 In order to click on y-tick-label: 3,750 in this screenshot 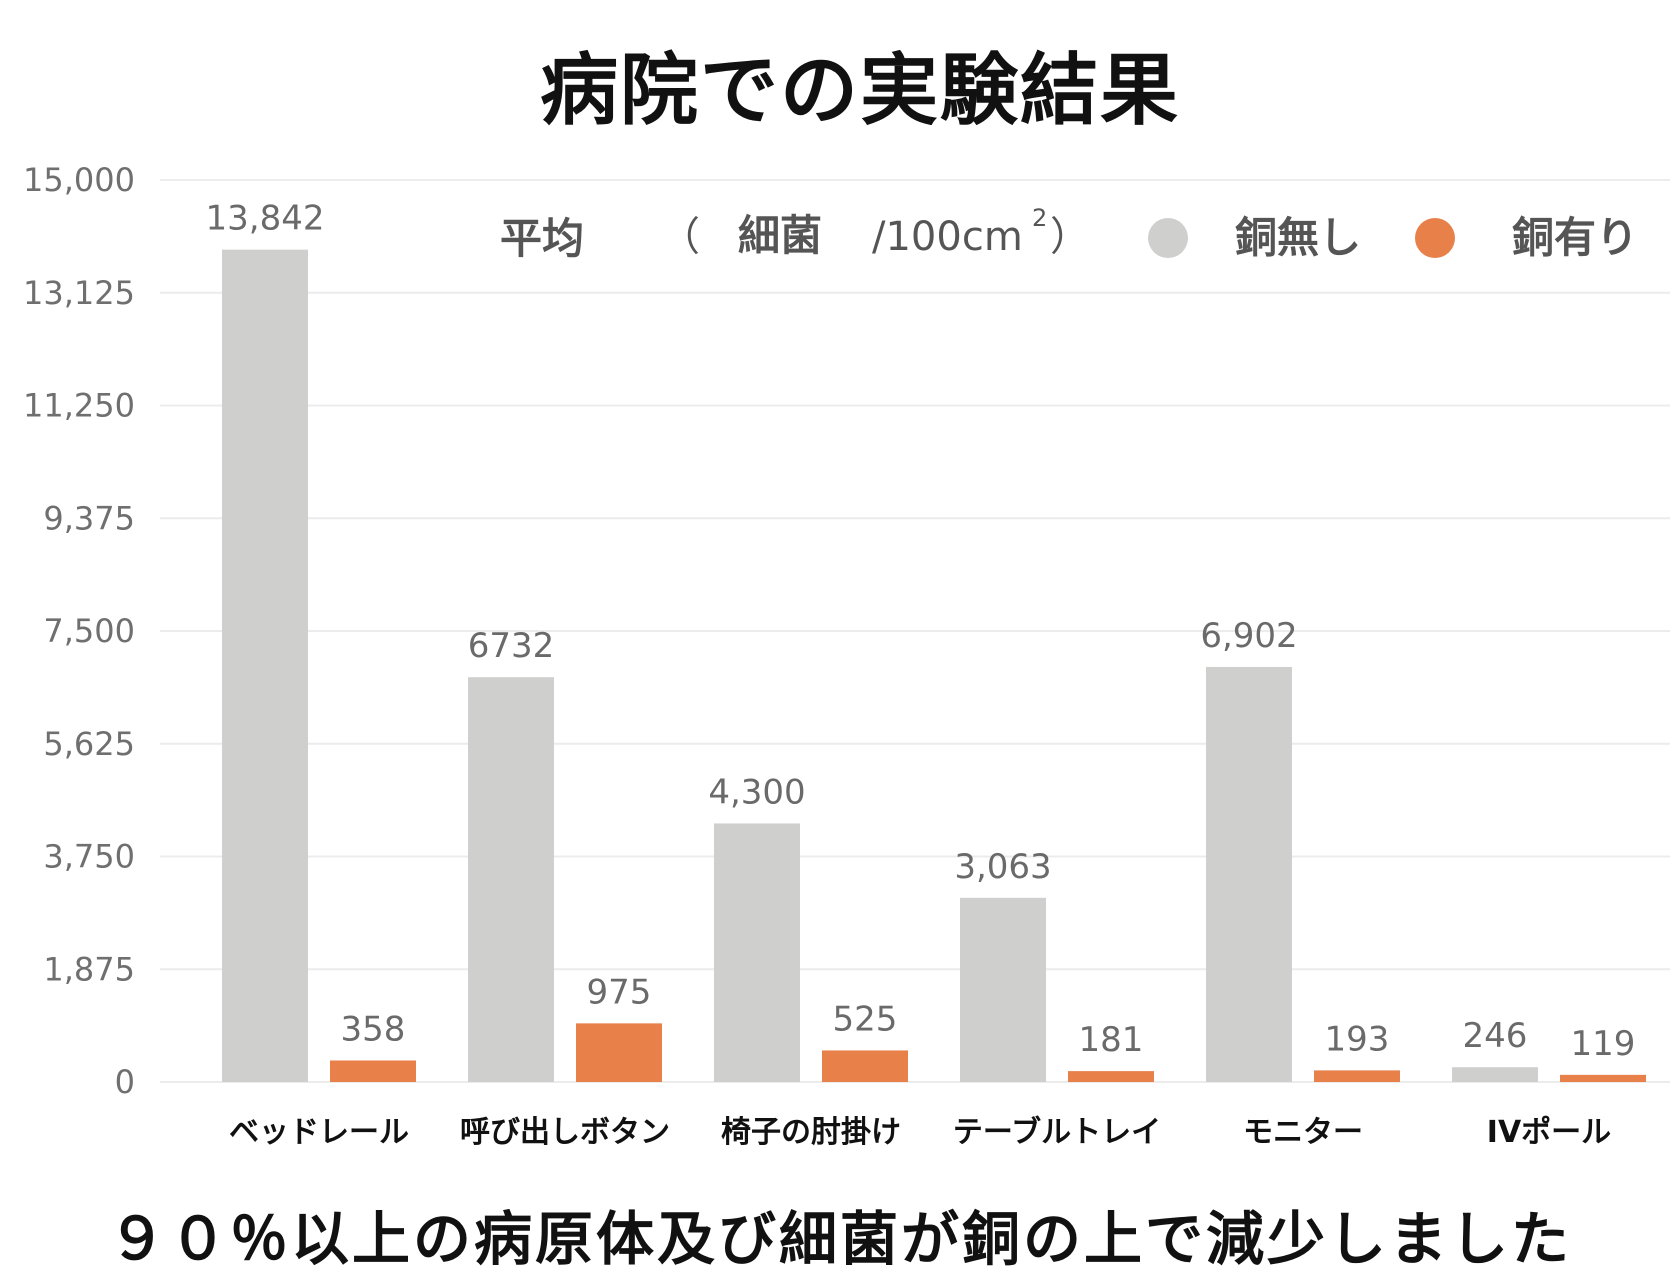, I will do `click(89, 857)`.